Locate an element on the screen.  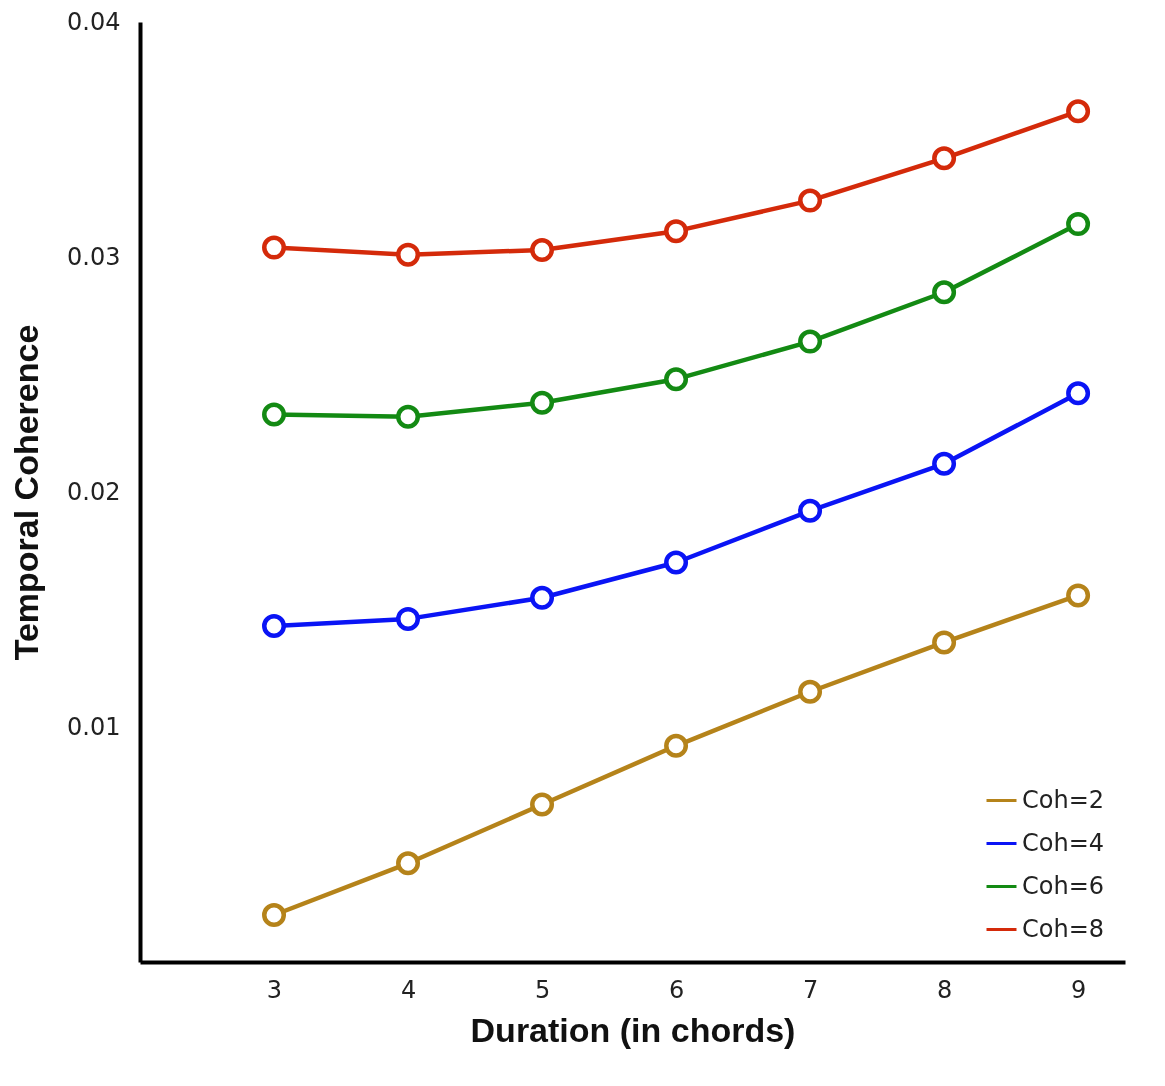
legend-label: Coh=6 is located at coordinates (1063, 885).